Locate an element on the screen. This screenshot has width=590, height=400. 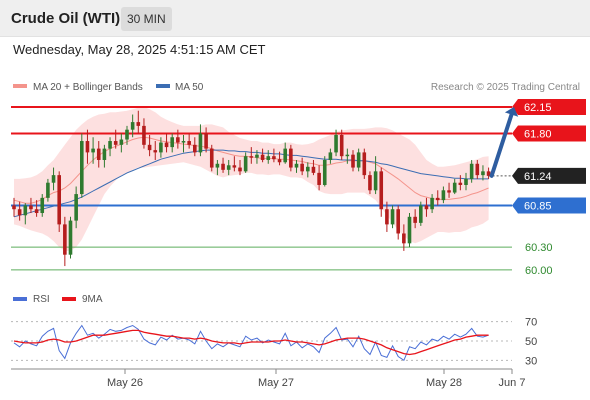
x-tick-label: May 28 is located at coordinates (444, 383).